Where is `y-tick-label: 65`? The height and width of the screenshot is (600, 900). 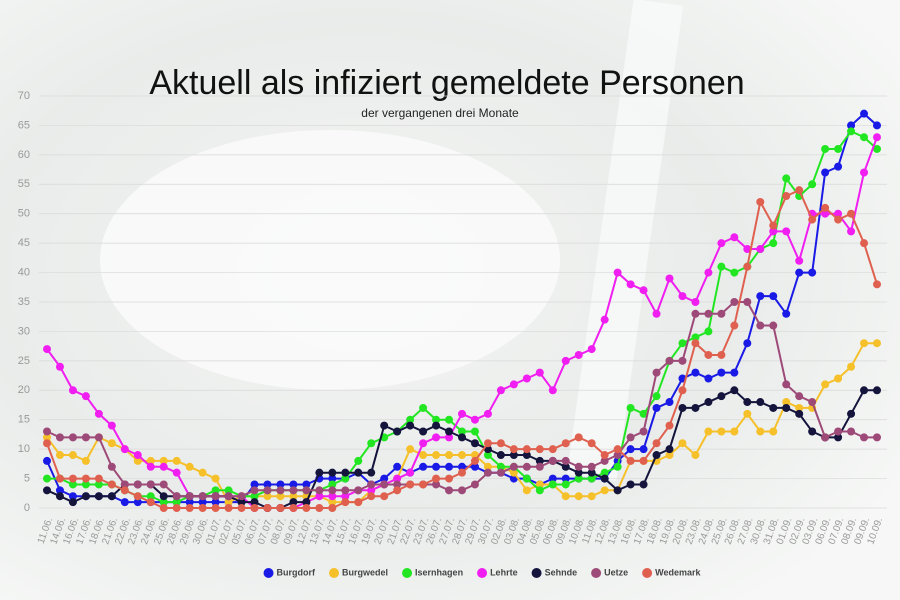 y-tick-label: 65 is located at coordinates (24, 125).